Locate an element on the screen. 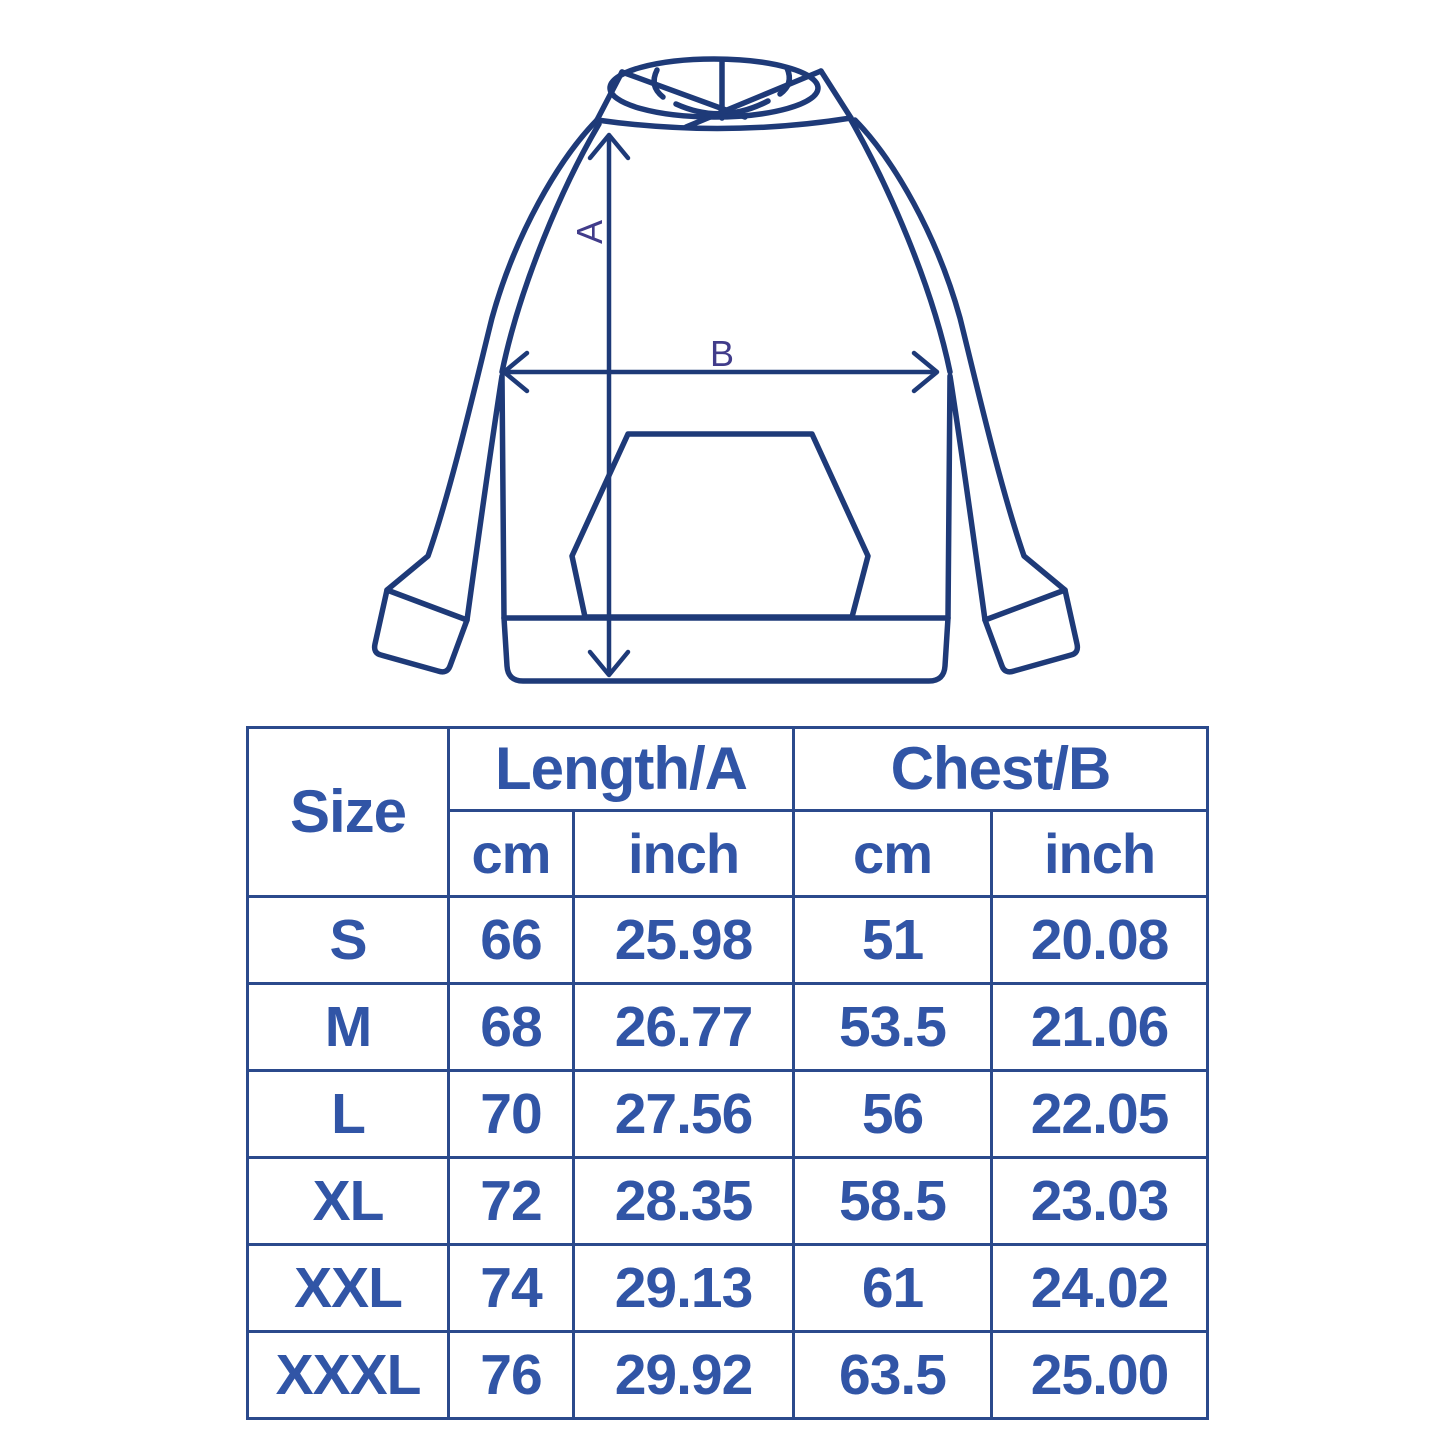  length-inch-cell: 29.92 is located at coordinates (683, 1375).